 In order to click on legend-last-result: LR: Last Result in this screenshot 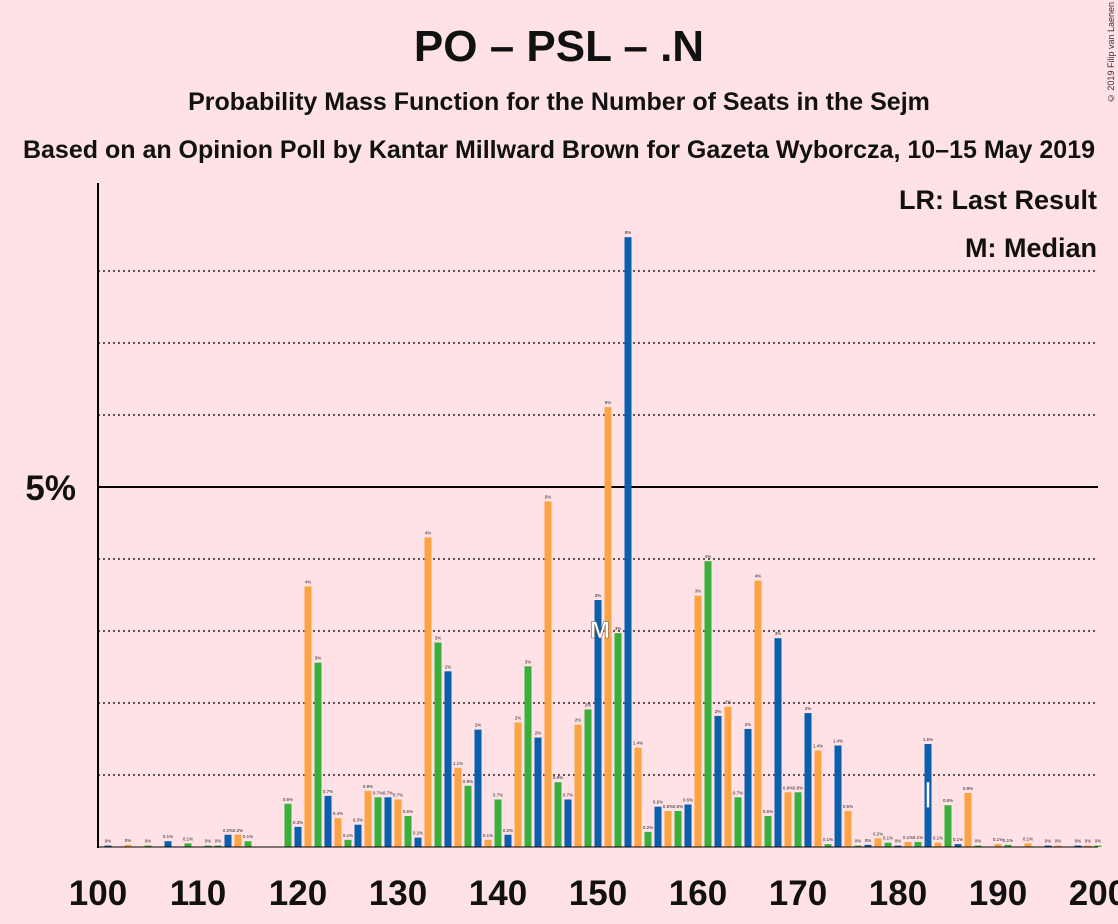, I will do `click(998, 200)`.